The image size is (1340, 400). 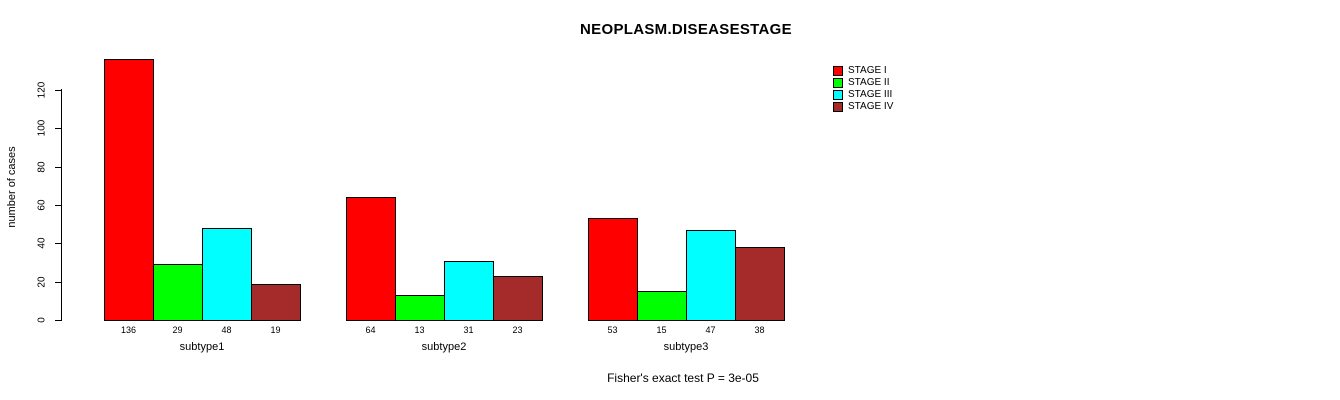 What do you see at coordinates (420, 308) in the screenshot?
I see `bar-subtype2-stage-ii` at bounding box center [420, 308].